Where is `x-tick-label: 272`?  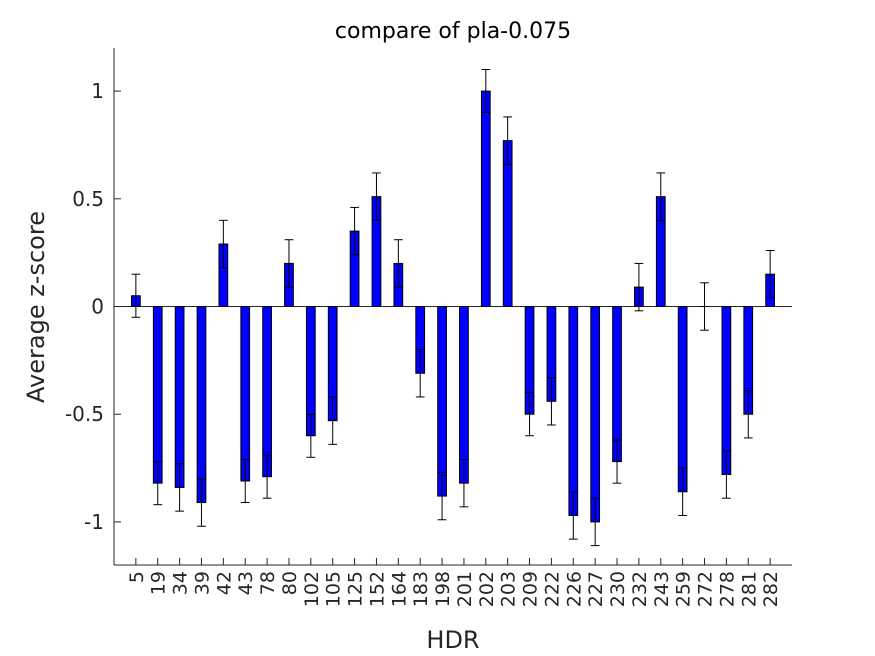 x-tick-label: 272 is located at coordinates (706, 589).